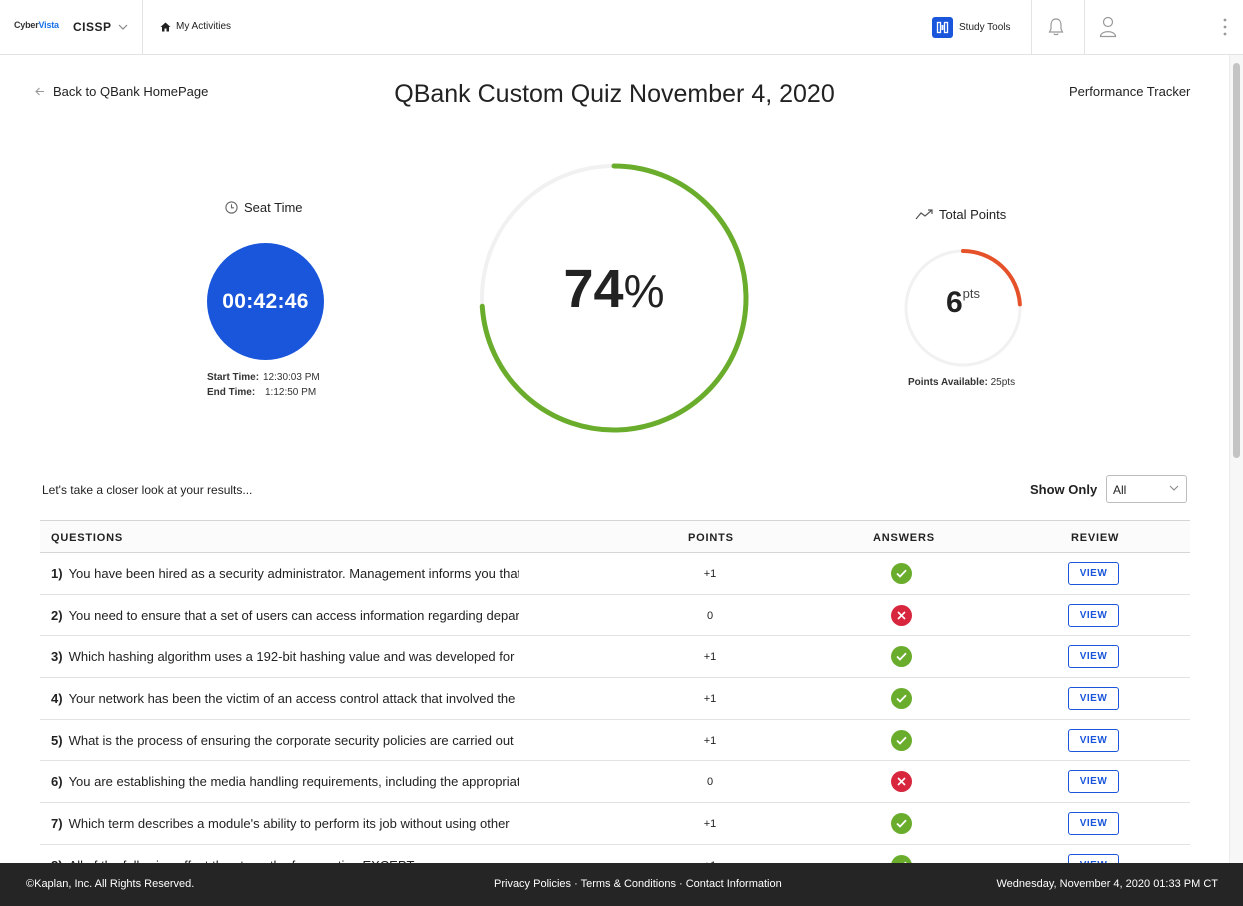 The width and height of the screenshot is (1243, 906). What do you see at coordinates (1095, 538) in the screenshot?
I see `column-header-review: REVIEW` at bounding box center [1095, 538].